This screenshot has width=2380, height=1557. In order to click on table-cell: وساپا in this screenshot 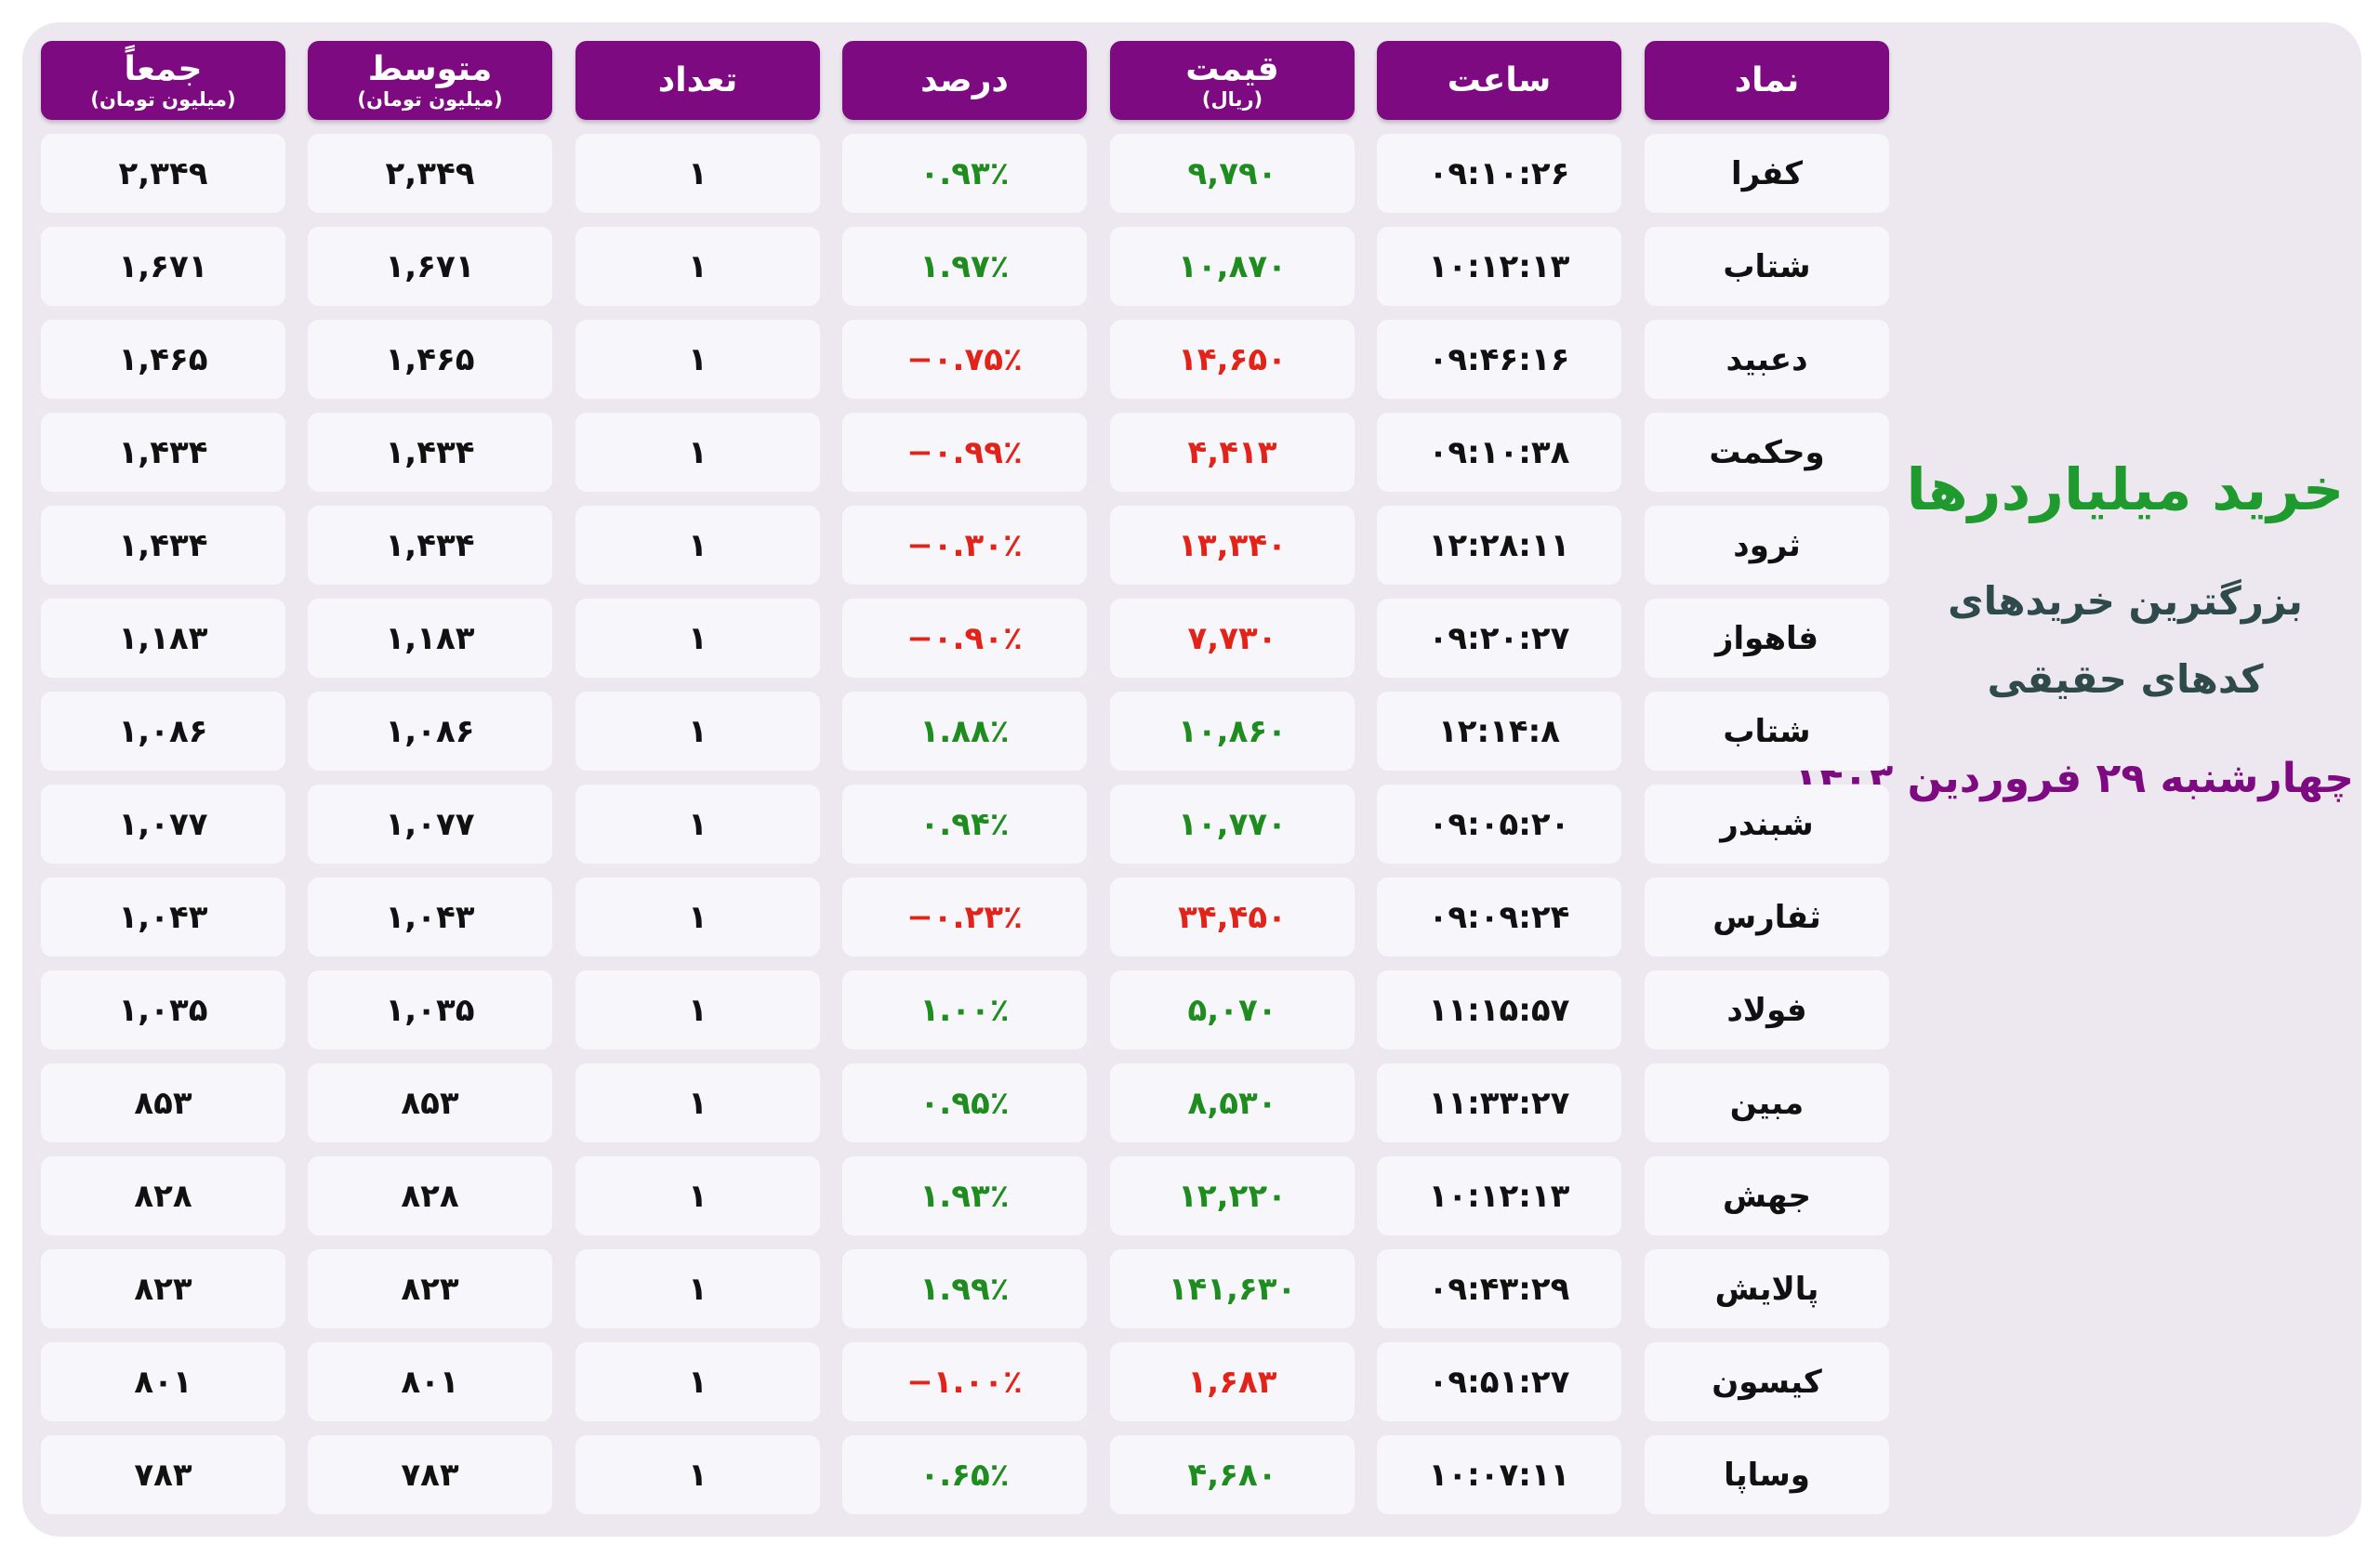, I will do `click(1767, 1475)`.